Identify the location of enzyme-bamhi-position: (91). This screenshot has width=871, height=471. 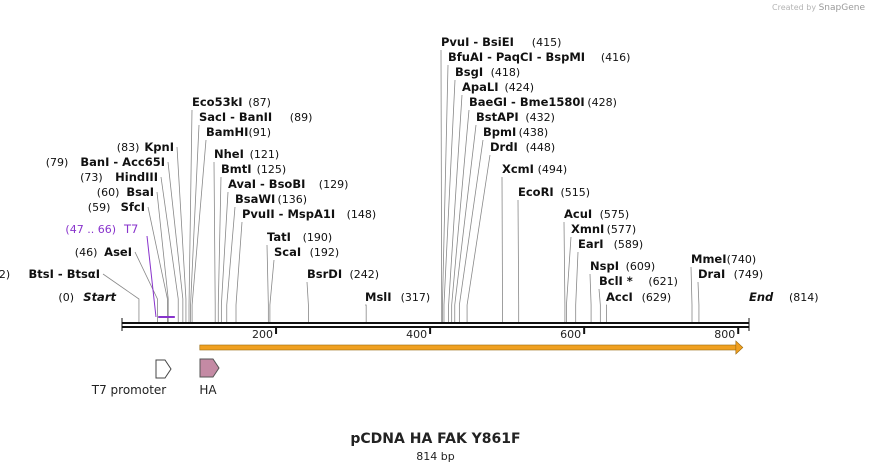
(260, 132).